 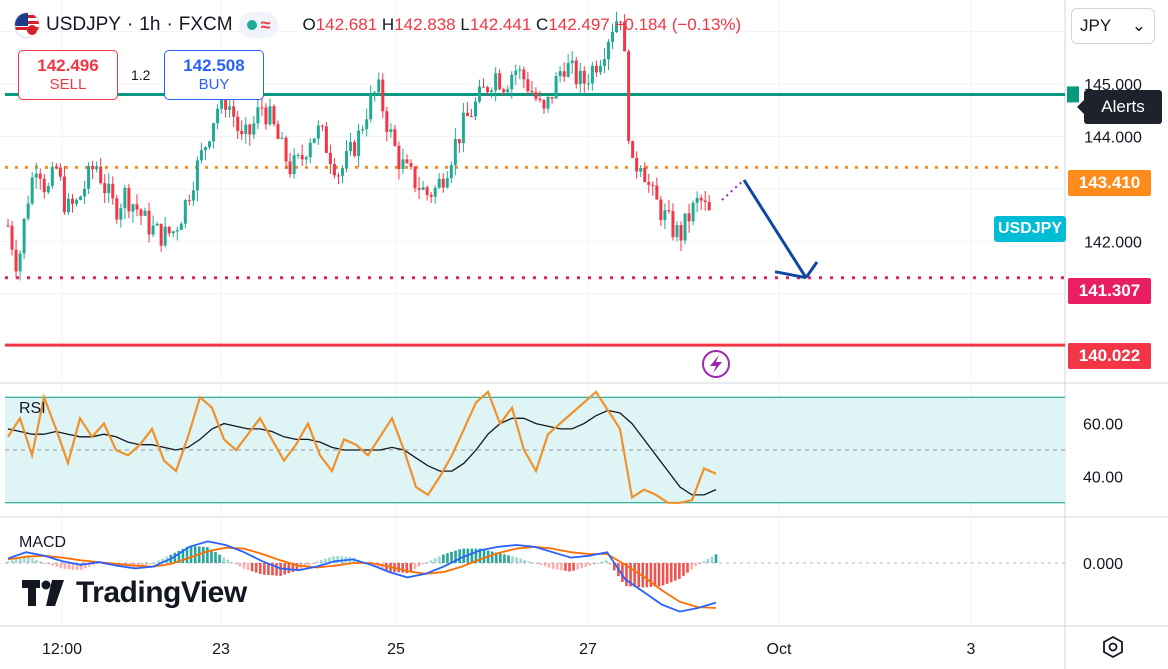 I want to click on buy-button: 142.508 BUY, so click(x=214, y=75).